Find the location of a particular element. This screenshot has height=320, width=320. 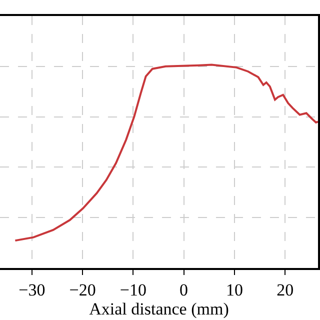

x-axis-title: Axial distance (mm) is located at coordinates (159, 308).